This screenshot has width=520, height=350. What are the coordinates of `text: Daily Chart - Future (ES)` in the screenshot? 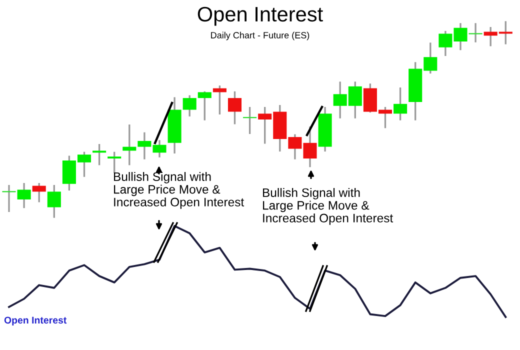 It's located at (260, 36).